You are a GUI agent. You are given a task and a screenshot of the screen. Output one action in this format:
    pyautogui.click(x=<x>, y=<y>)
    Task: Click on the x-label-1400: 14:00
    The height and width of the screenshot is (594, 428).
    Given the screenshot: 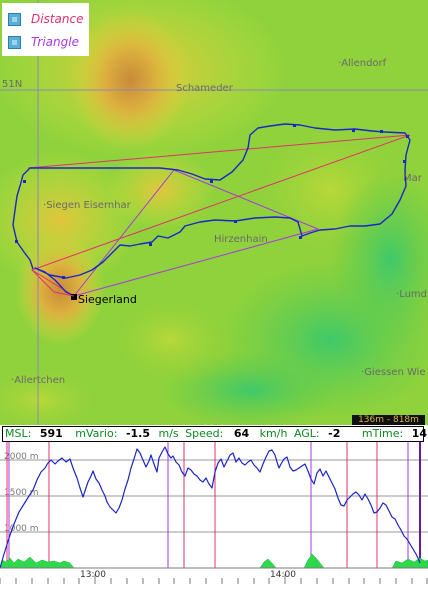 What is the action you would take?
    pyautogui.click(x=283, y=575)
    